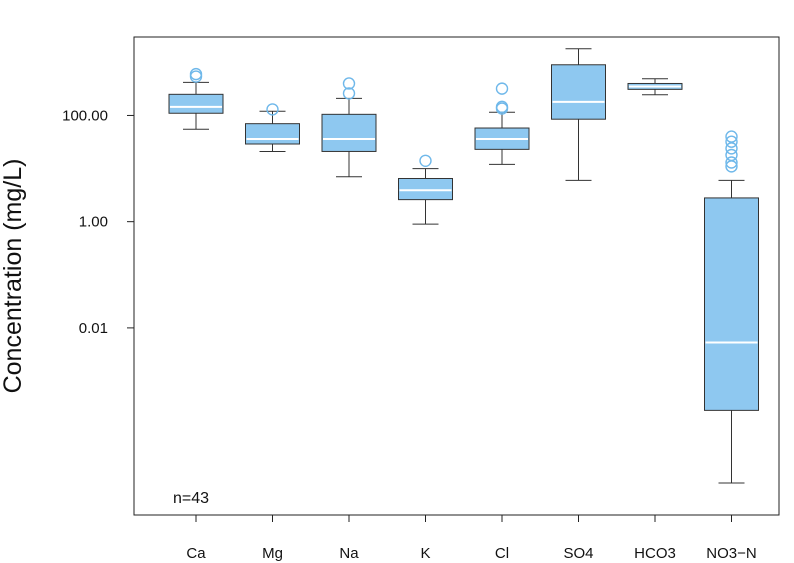  What do you see at coordinates (93, 328) in the screenshot?
I see `y-tick-label: 0.01` at bounding box center [93, 328].